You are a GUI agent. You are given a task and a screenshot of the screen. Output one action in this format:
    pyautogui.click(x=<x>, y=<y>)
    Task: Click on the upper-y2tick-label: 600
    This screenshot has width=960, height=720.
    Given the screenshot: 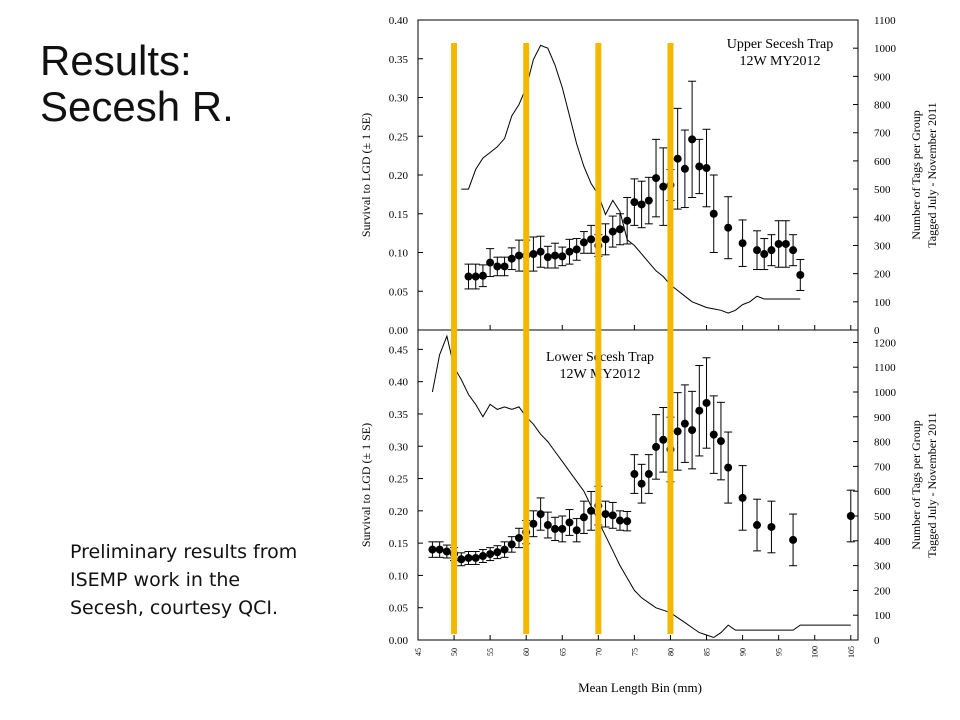 What is the action you would take?
    pyautogui.click(x=882, y=162)
    